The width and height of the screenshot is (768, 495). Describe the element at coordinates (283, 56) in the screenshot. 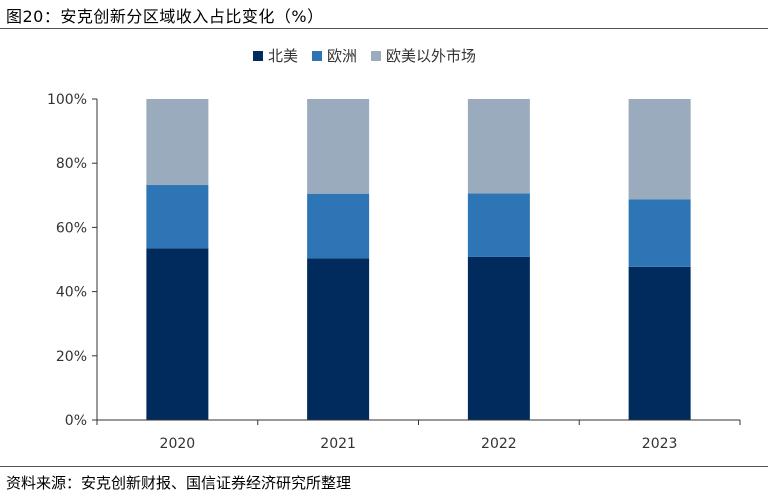

I see `legend-label: 北美` at that location.